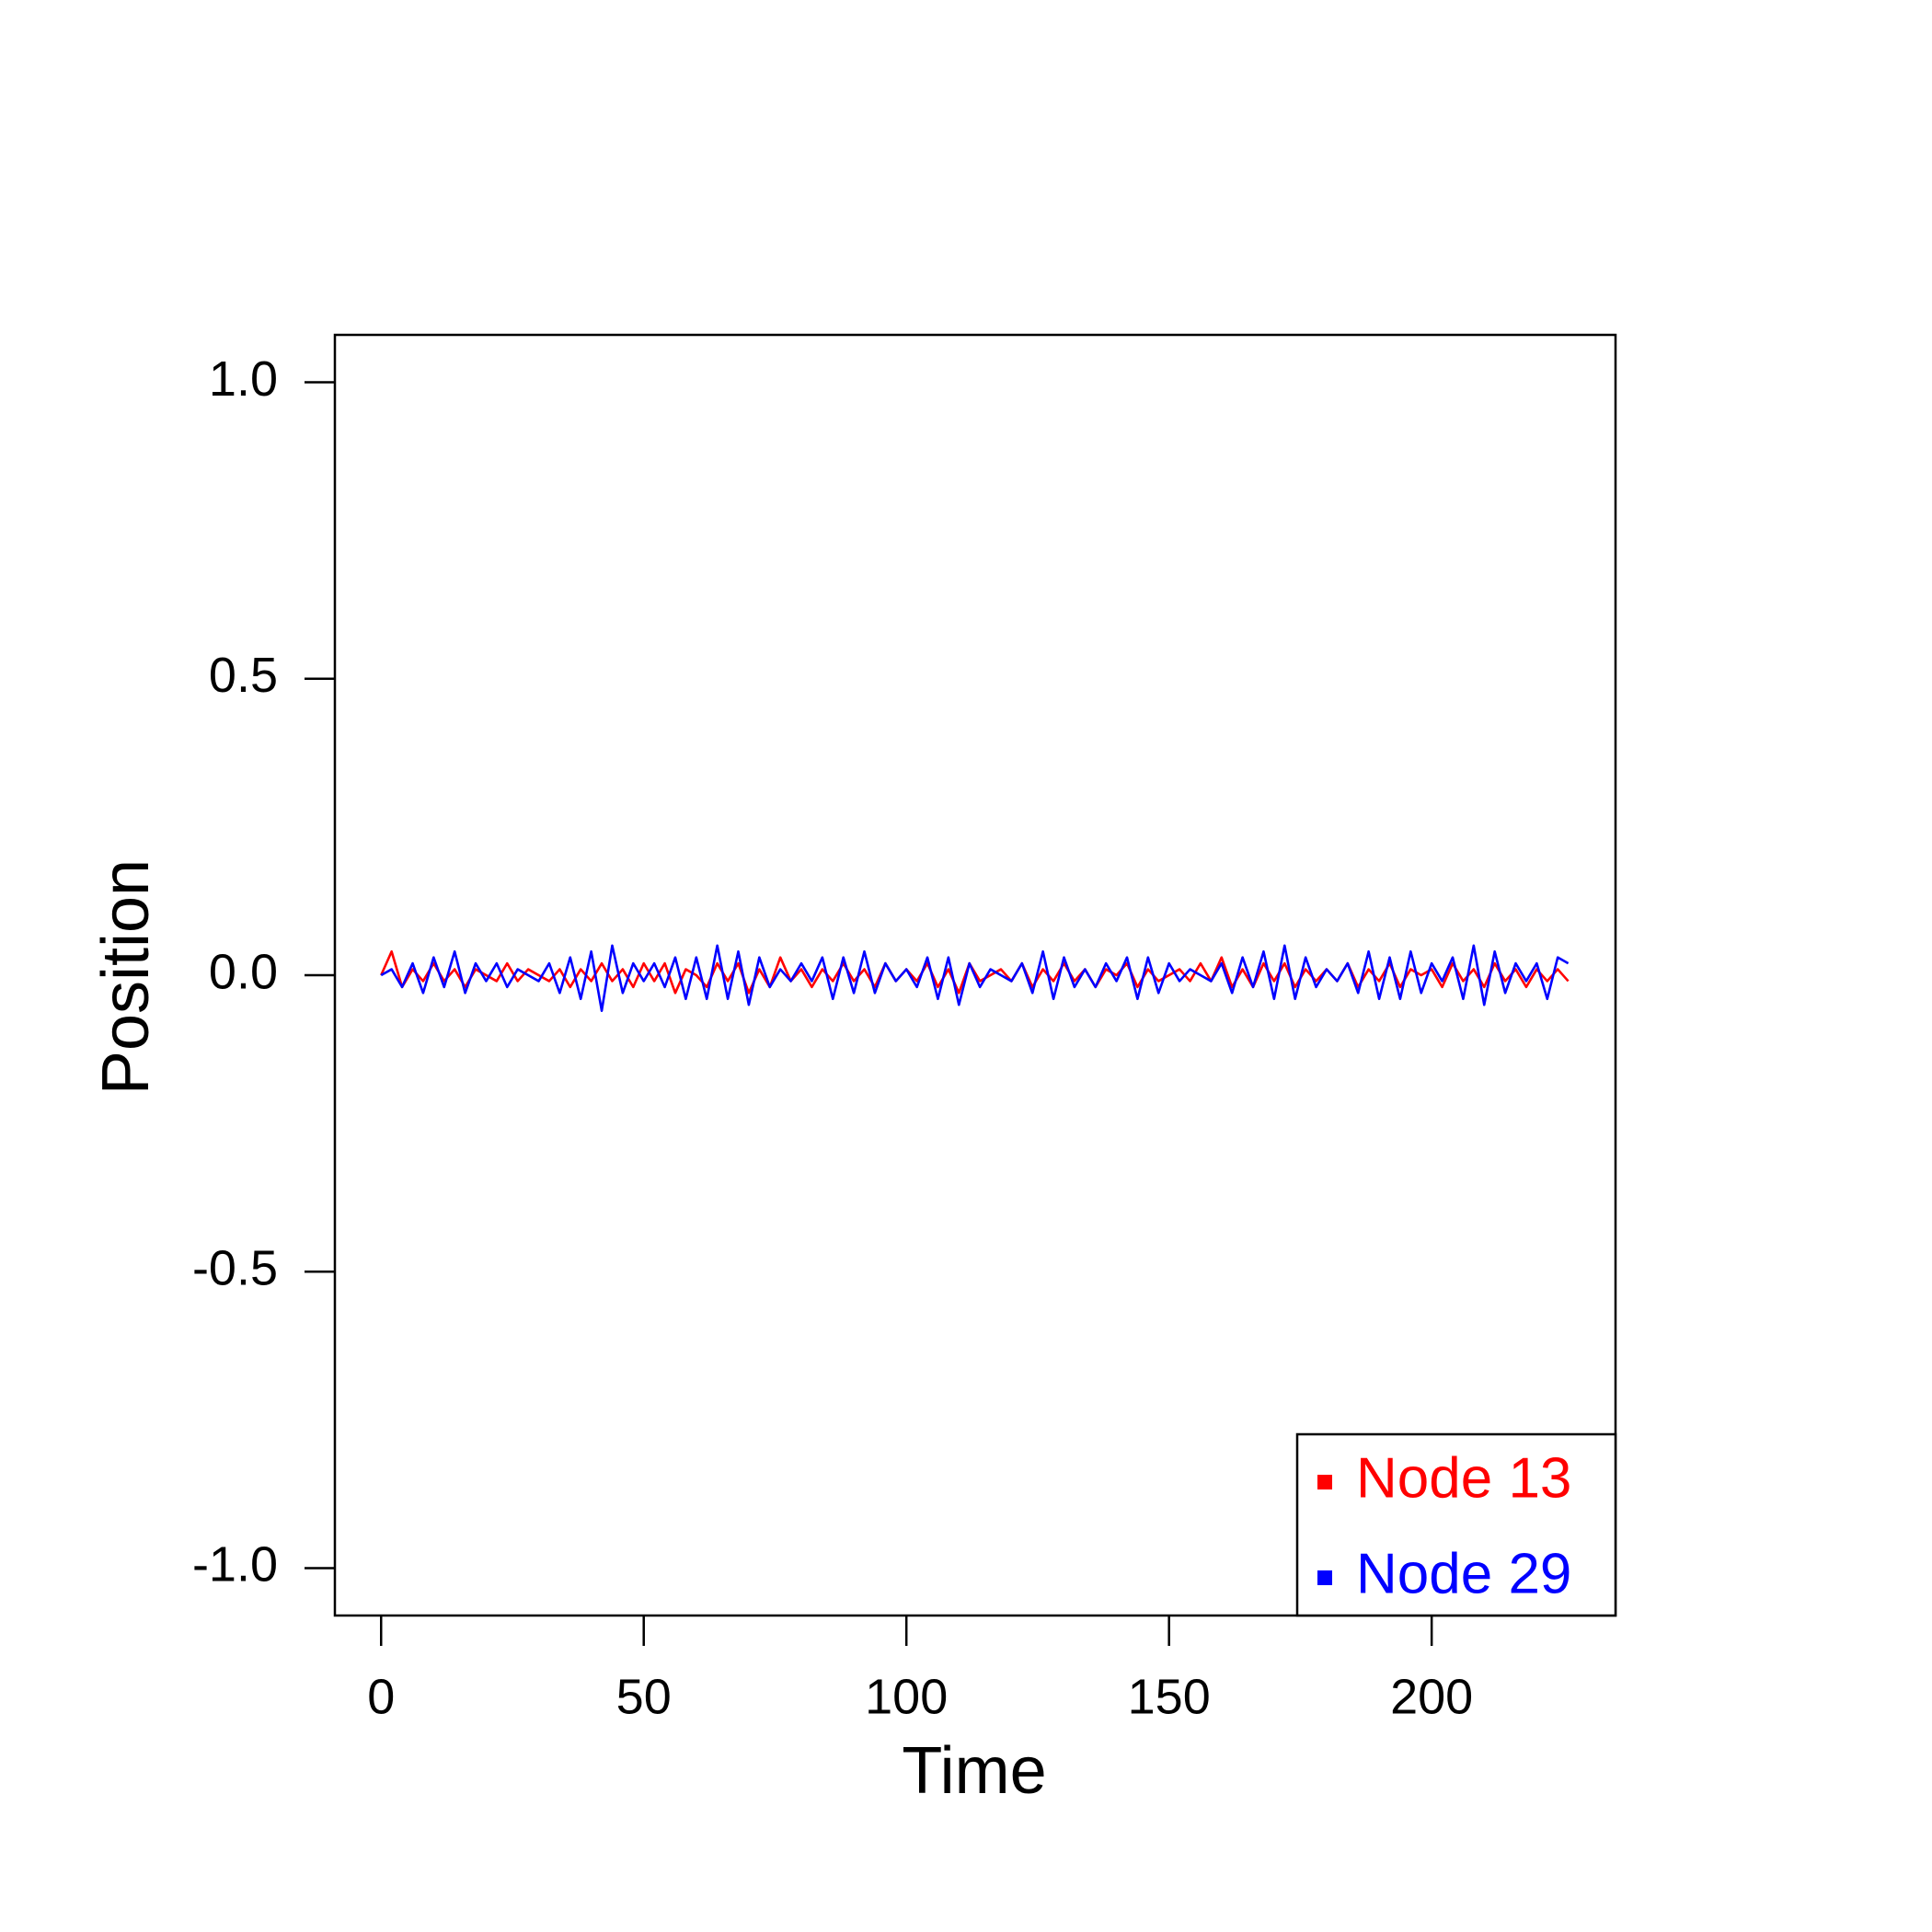  Describe the element at coordinates (1169, 1696) in the screenshot. I see `x-tick-label: 150` at that location.